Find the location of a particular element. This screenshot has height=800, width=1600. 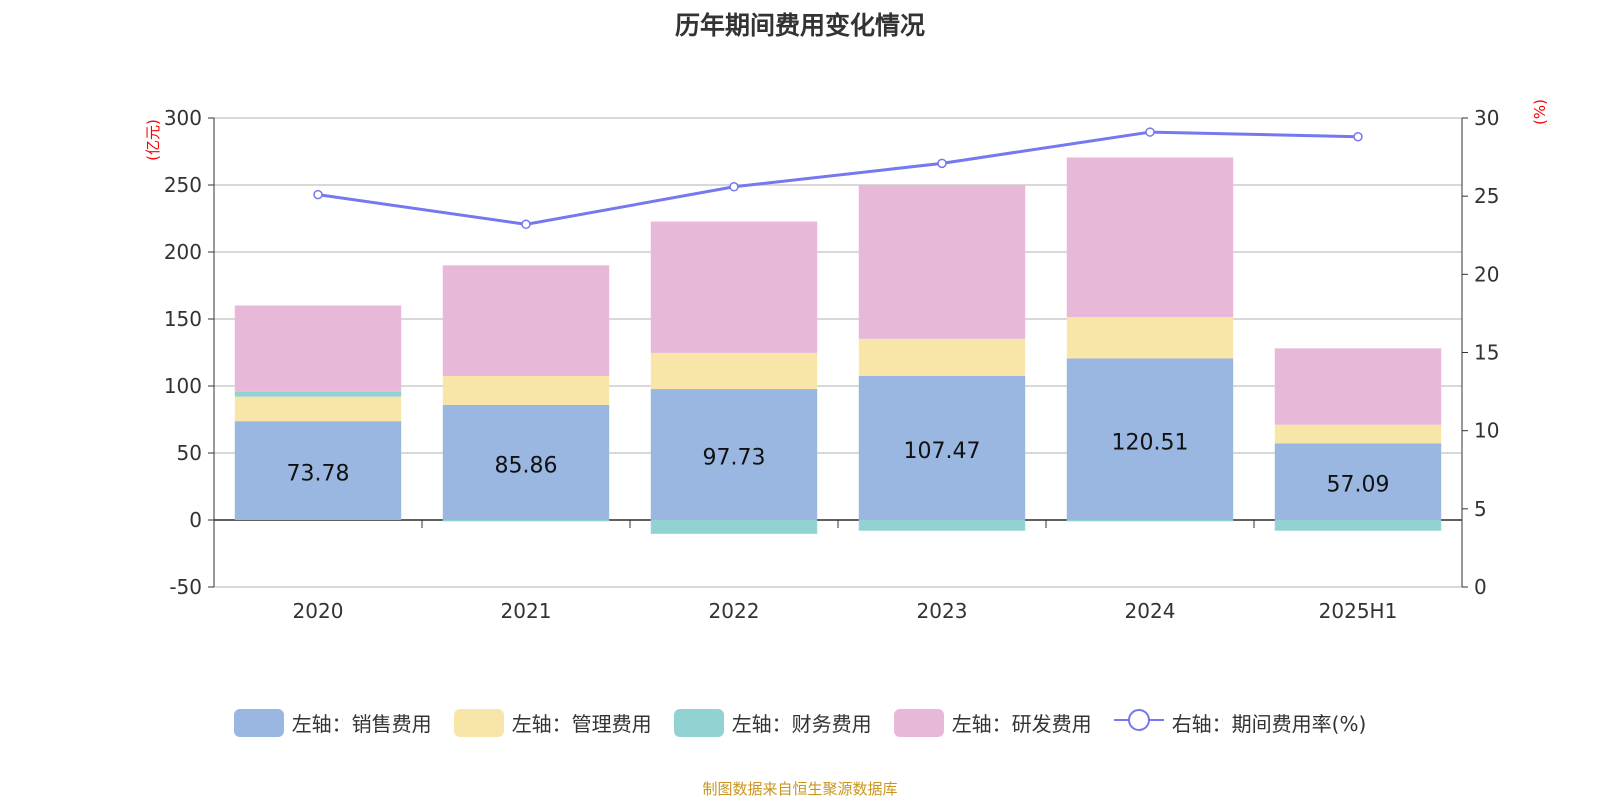

left-tick-label: 150 is located at coordinates (183, 319).